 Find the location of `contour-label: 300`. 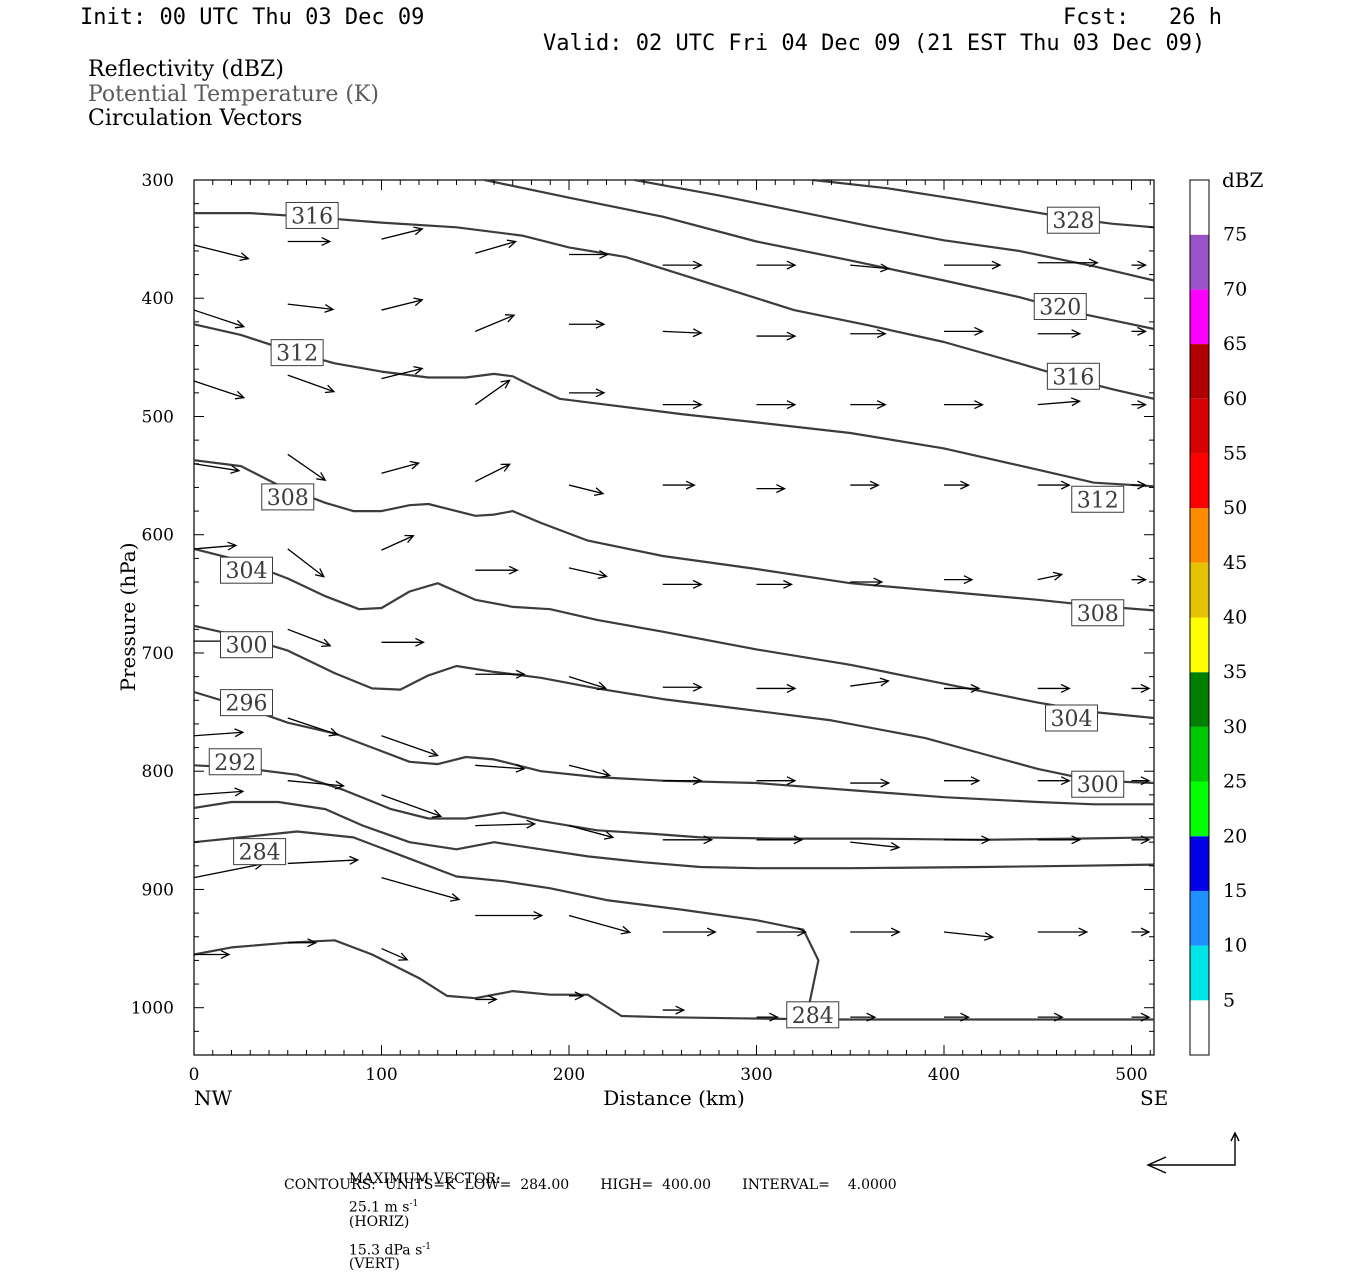

contour-label: 300 is located at coordinates (1098, 785).